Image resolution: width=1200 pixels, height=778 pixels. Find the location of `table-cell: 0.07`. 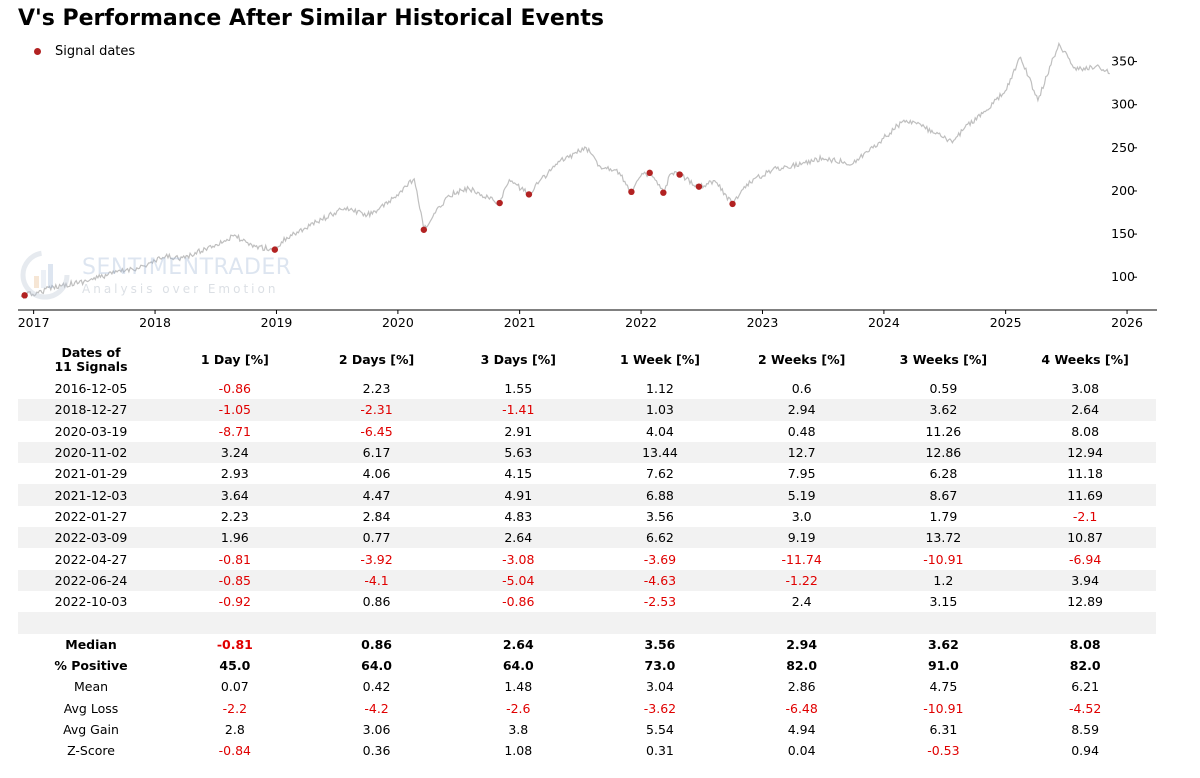

table-cell: 0.07 is located at coordinates (234, 687).